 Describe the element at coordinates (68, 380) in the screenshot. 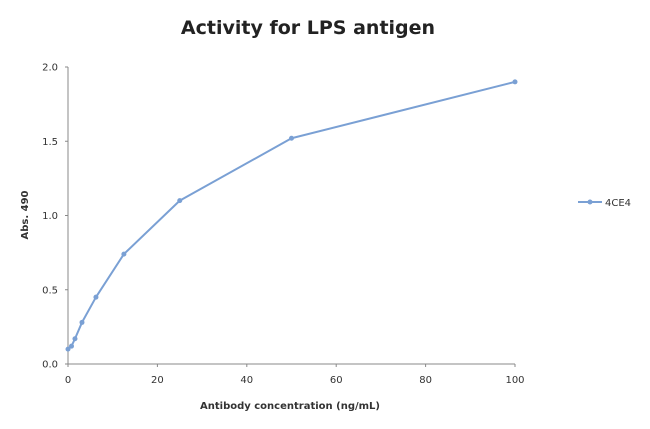

I see `x-tick-label: 0` at that location.